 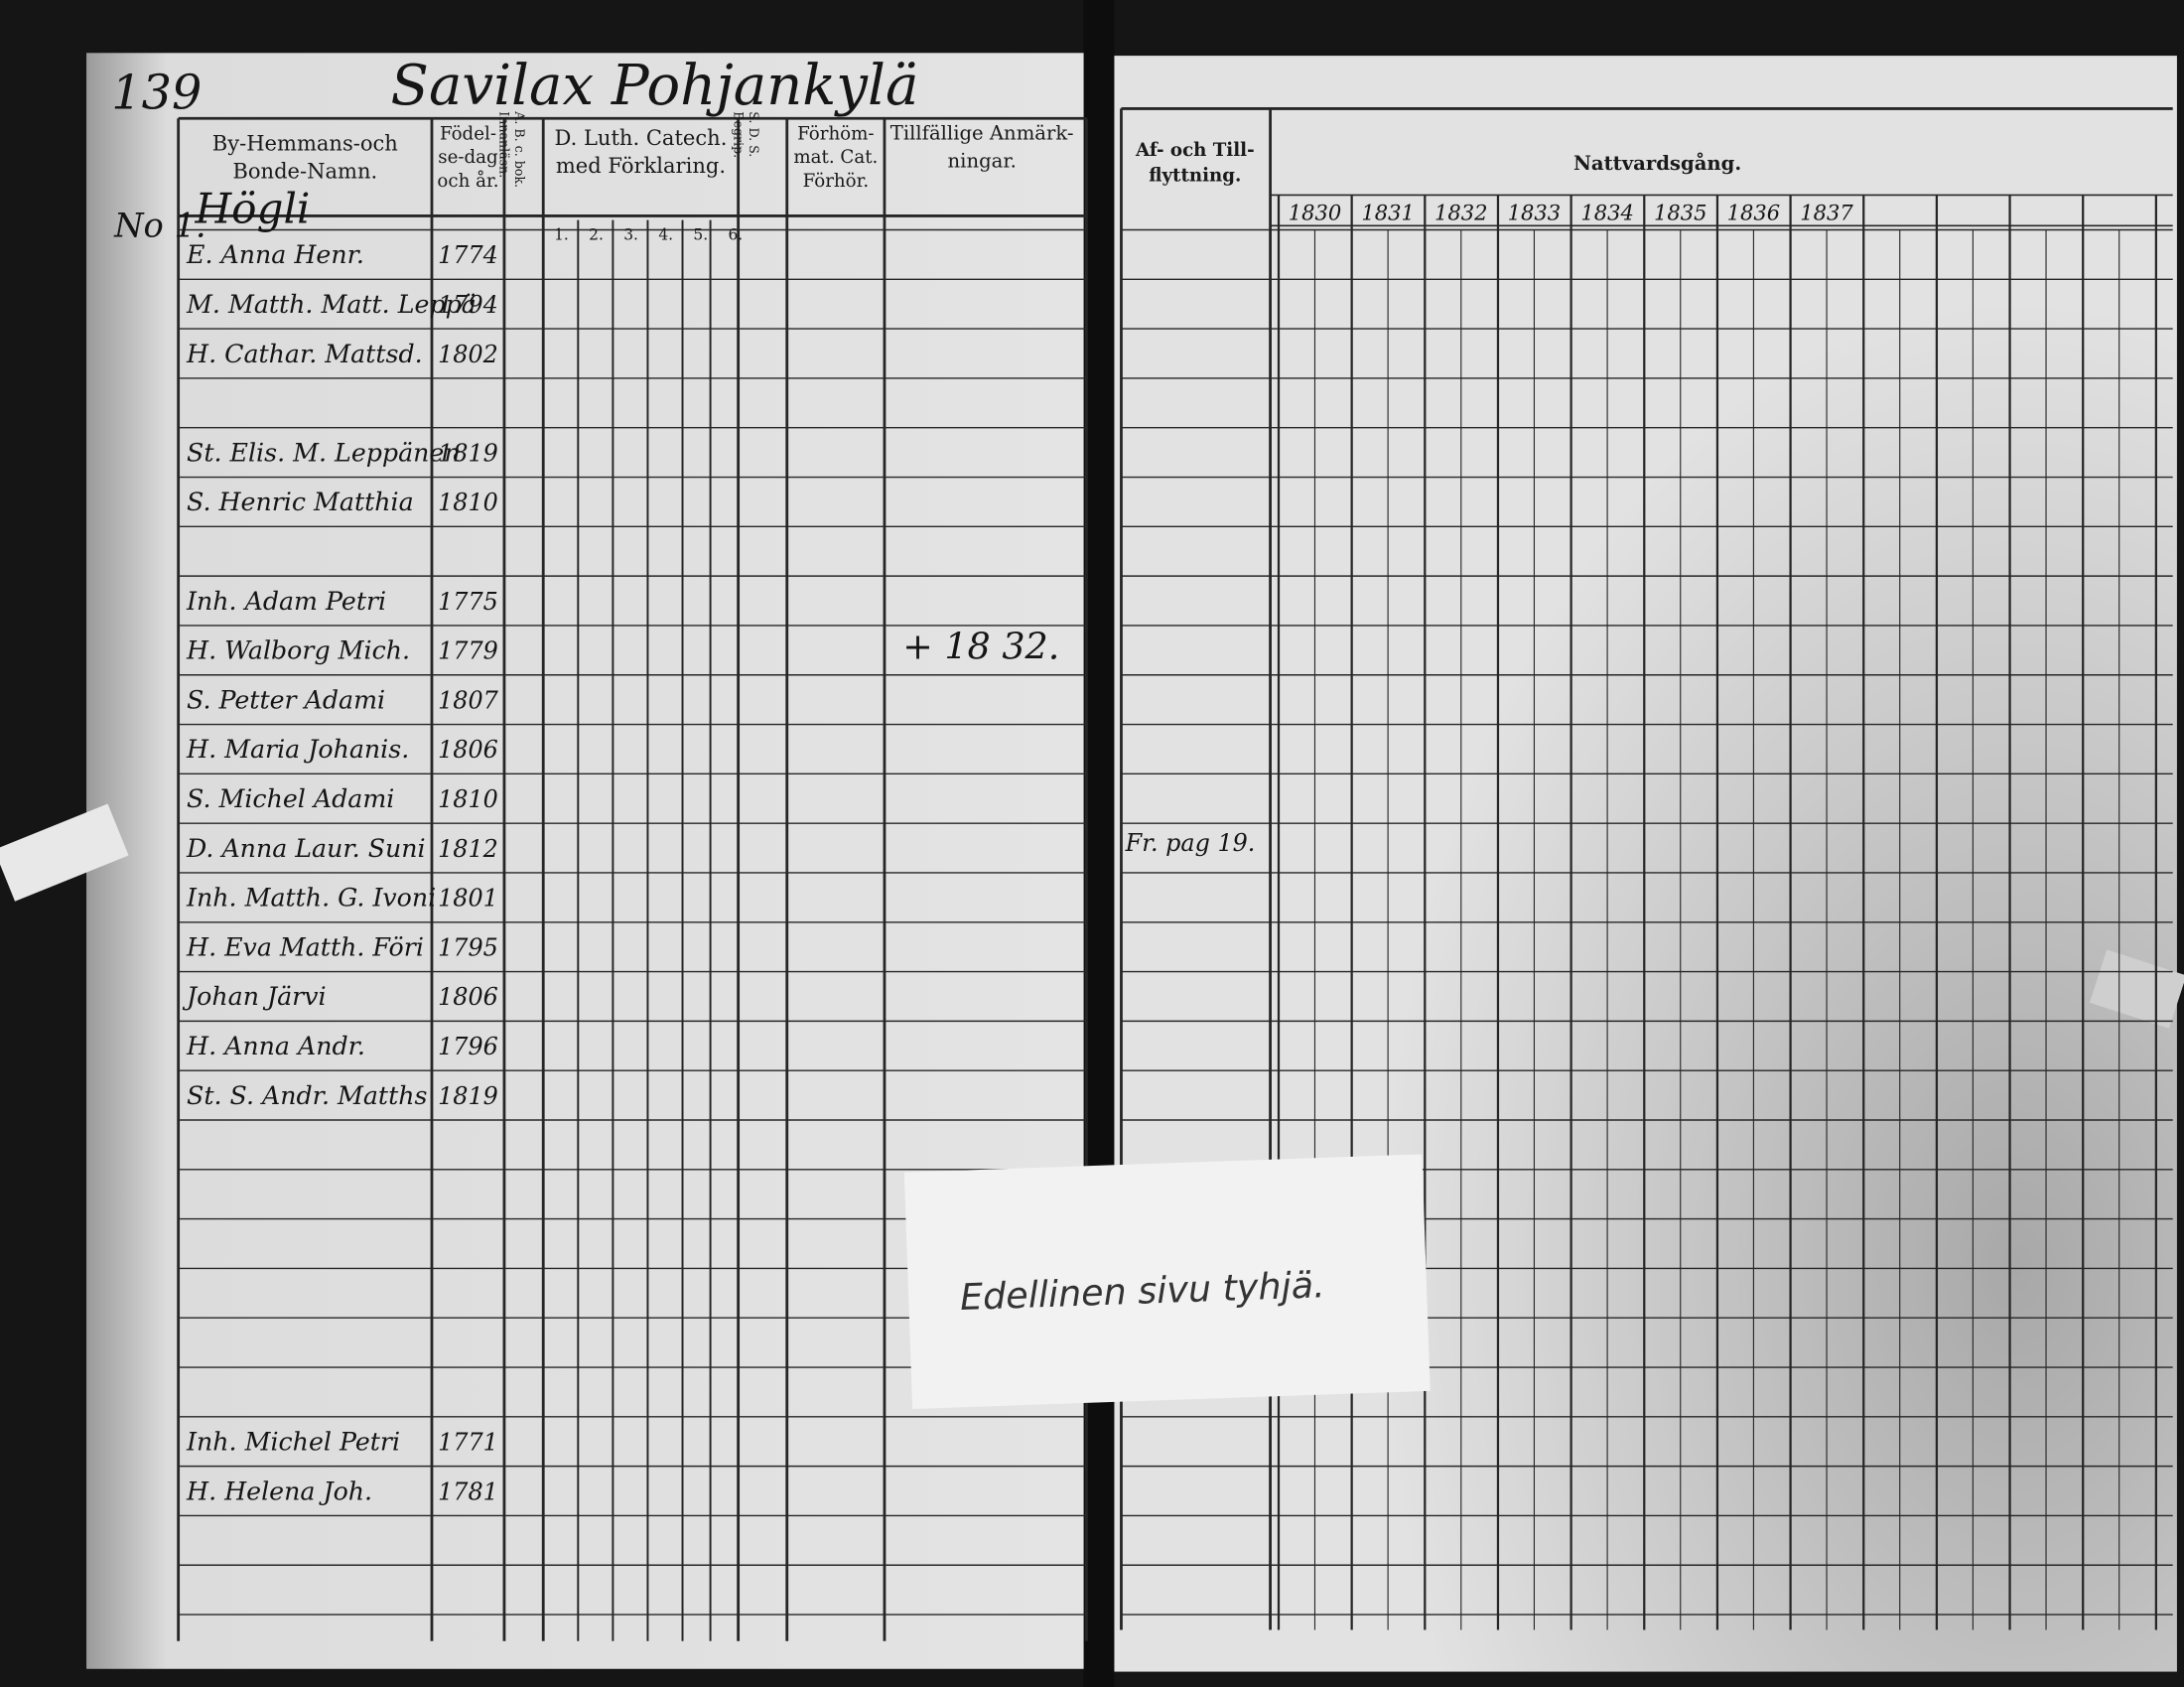 I want to click on birth-year: 1771, so click(x=468, y=1442).